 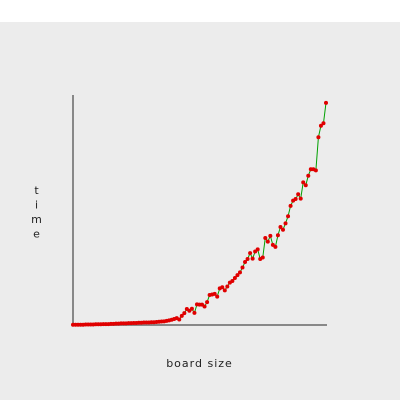 What do you see at coordinates (37, 219) in the screenshot?
I see `y-axis-label-letter: m` at bounding box center [37, 219].